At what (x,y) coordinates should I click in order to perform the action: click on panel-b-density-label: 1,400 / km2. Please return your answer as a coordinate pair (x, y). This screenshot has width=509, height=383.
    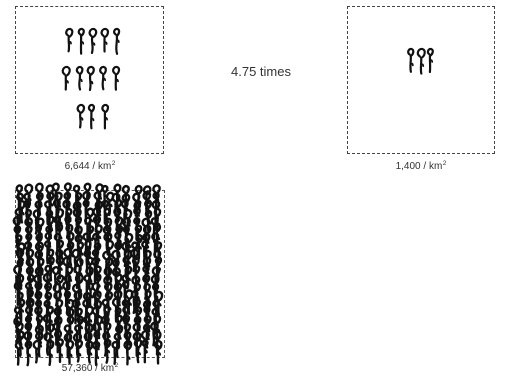
    Looking at the image, I should click on (421, 166).